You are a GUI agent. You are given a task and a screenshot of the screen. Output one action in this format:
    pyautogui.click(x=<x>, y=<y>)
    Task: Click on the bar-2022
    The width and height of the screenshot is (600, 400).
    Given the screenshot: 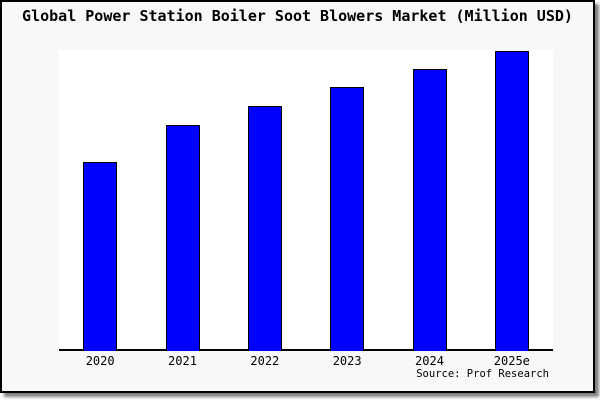 What is the action you would take?
    pyautogui.click(x=264, y=228)
    